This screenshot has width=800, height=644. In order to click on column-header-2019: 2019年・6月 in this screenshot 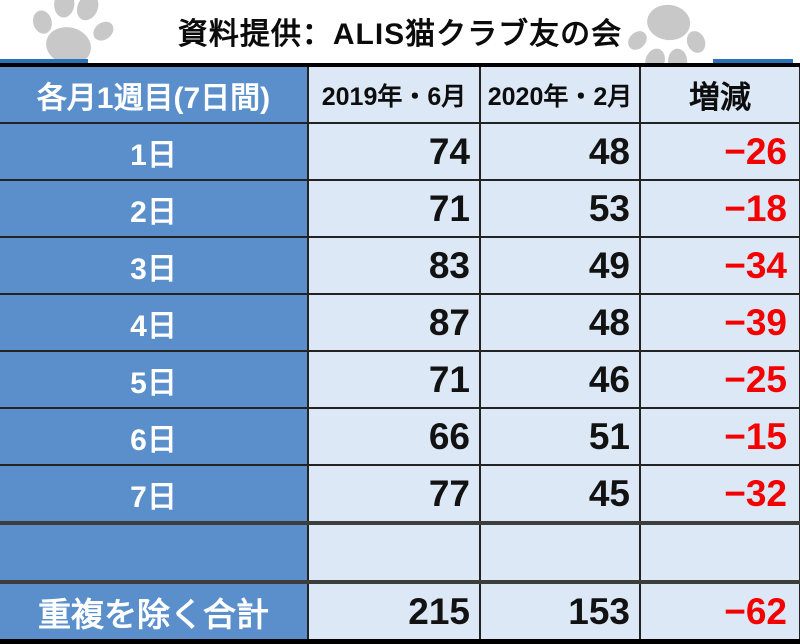, I will do `click(394, 94)`.